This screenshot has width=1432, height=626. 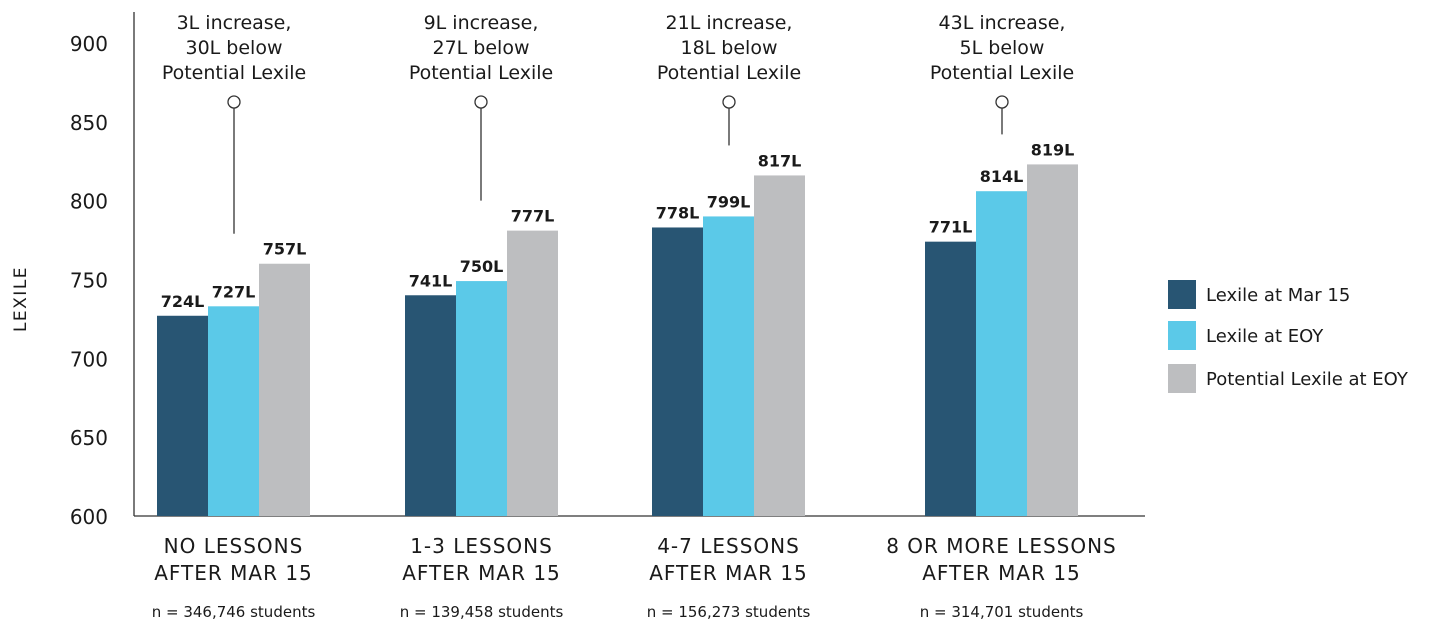 What do you see at coordinates (234, 291) in the screenshot?
I see `bar-value-label: 727L` at bounding box center [234, 291].